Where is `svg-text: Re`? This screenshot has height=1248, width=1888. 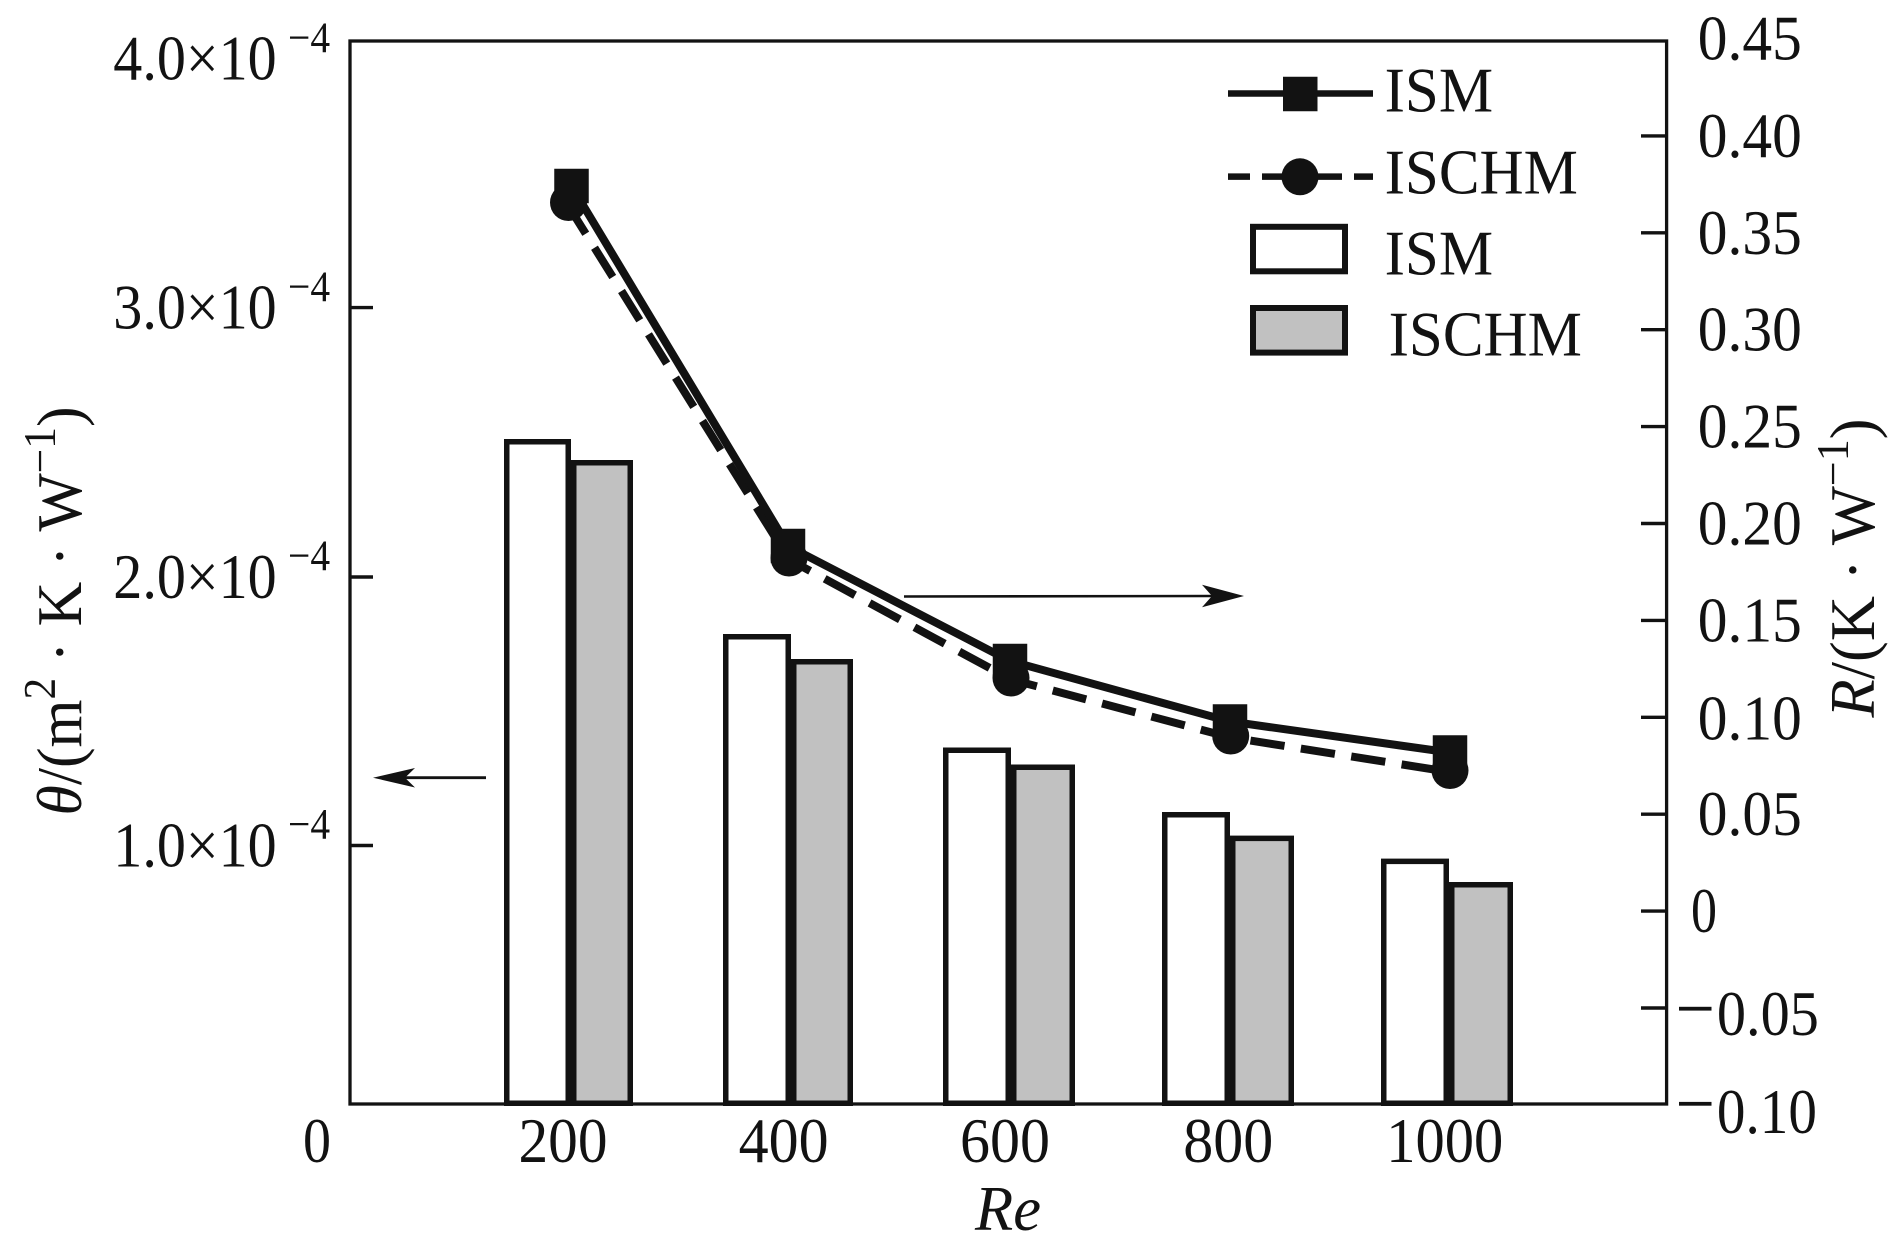
svg-text: Re is located at coordinates (1007, 1208).